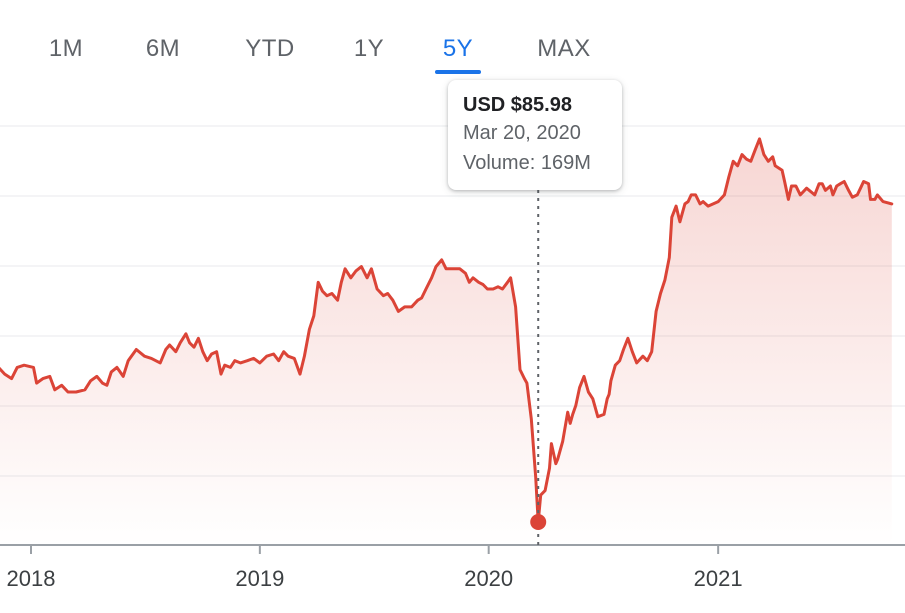 The image size is (905, 613). I want to click on price-tooltip: USD $85.98 Mar 20, 2020 Volume: 169M, so click(535, 135).